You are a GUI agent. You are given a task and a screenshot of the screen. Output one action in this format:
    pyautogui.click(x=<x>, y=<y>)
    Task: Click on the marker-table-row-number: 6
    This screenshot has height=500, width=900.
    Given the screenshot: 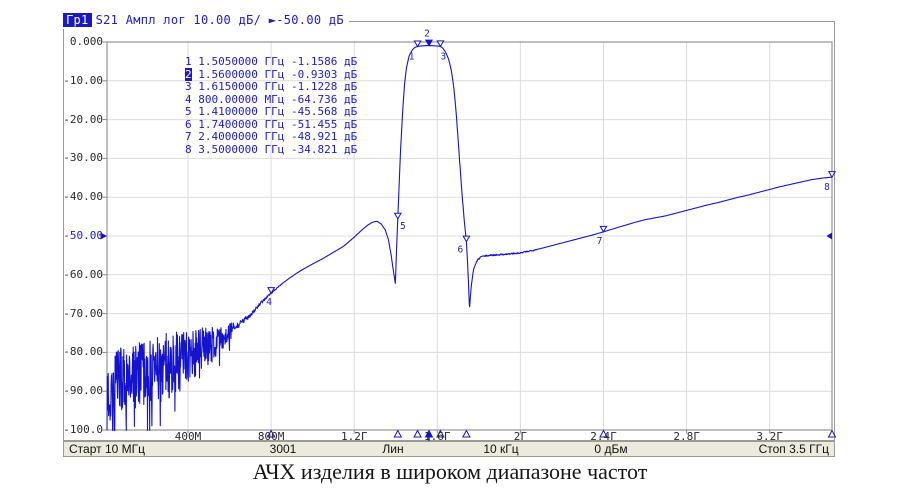 What is the action you would take?
    pyautogui.click(x=188, y=124)
    